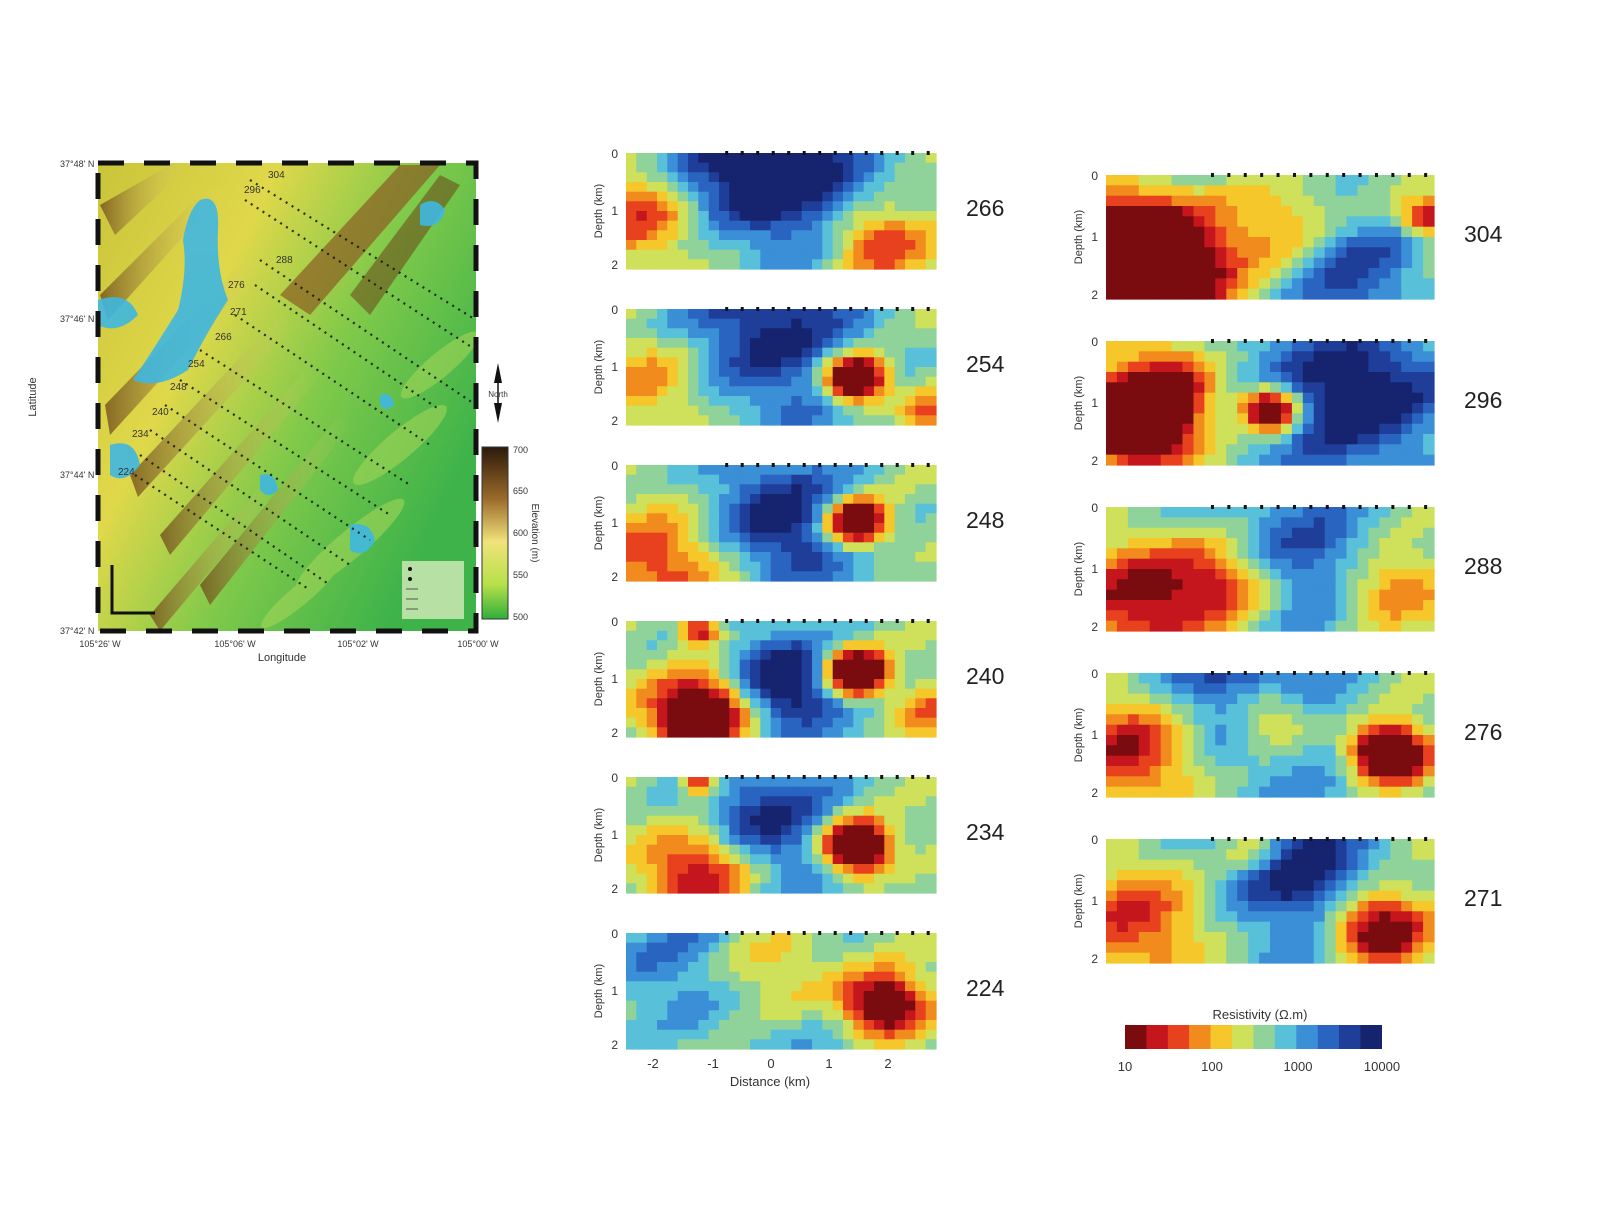 This screenshot has width=1600, height=1220. Describe the element at coordinates (287, 397) in the screenshot. I see `map-terrain` at that location.